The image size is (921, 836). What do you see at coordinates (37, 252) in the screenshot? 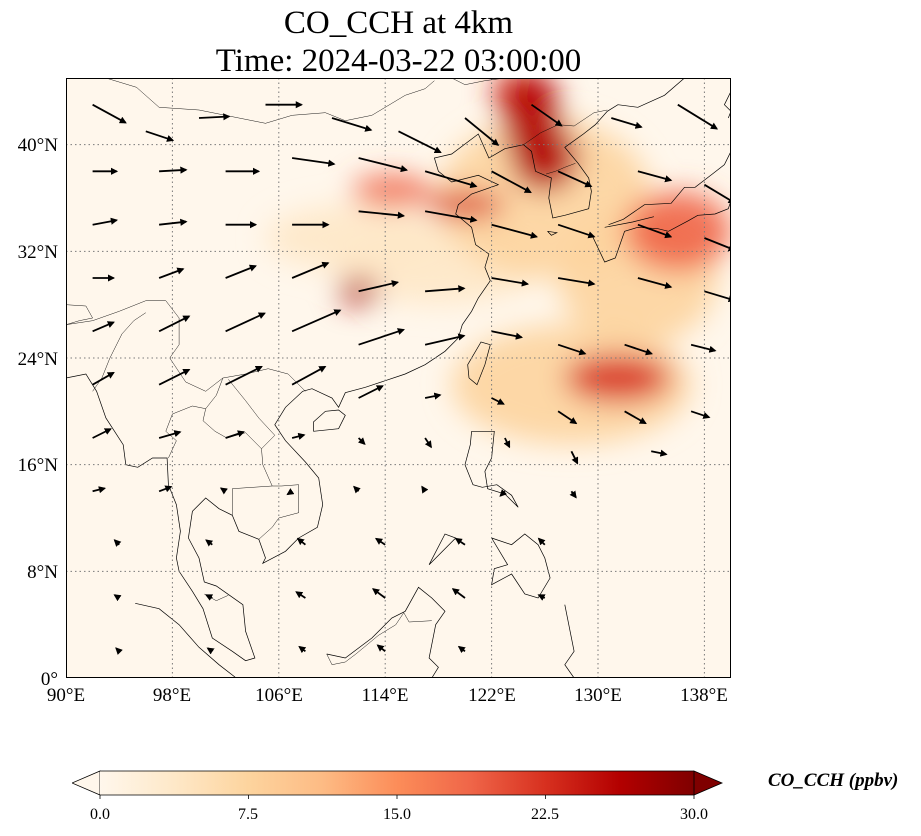
I see `lat-tick-32: 32°N` at bounding box center [37, 252].